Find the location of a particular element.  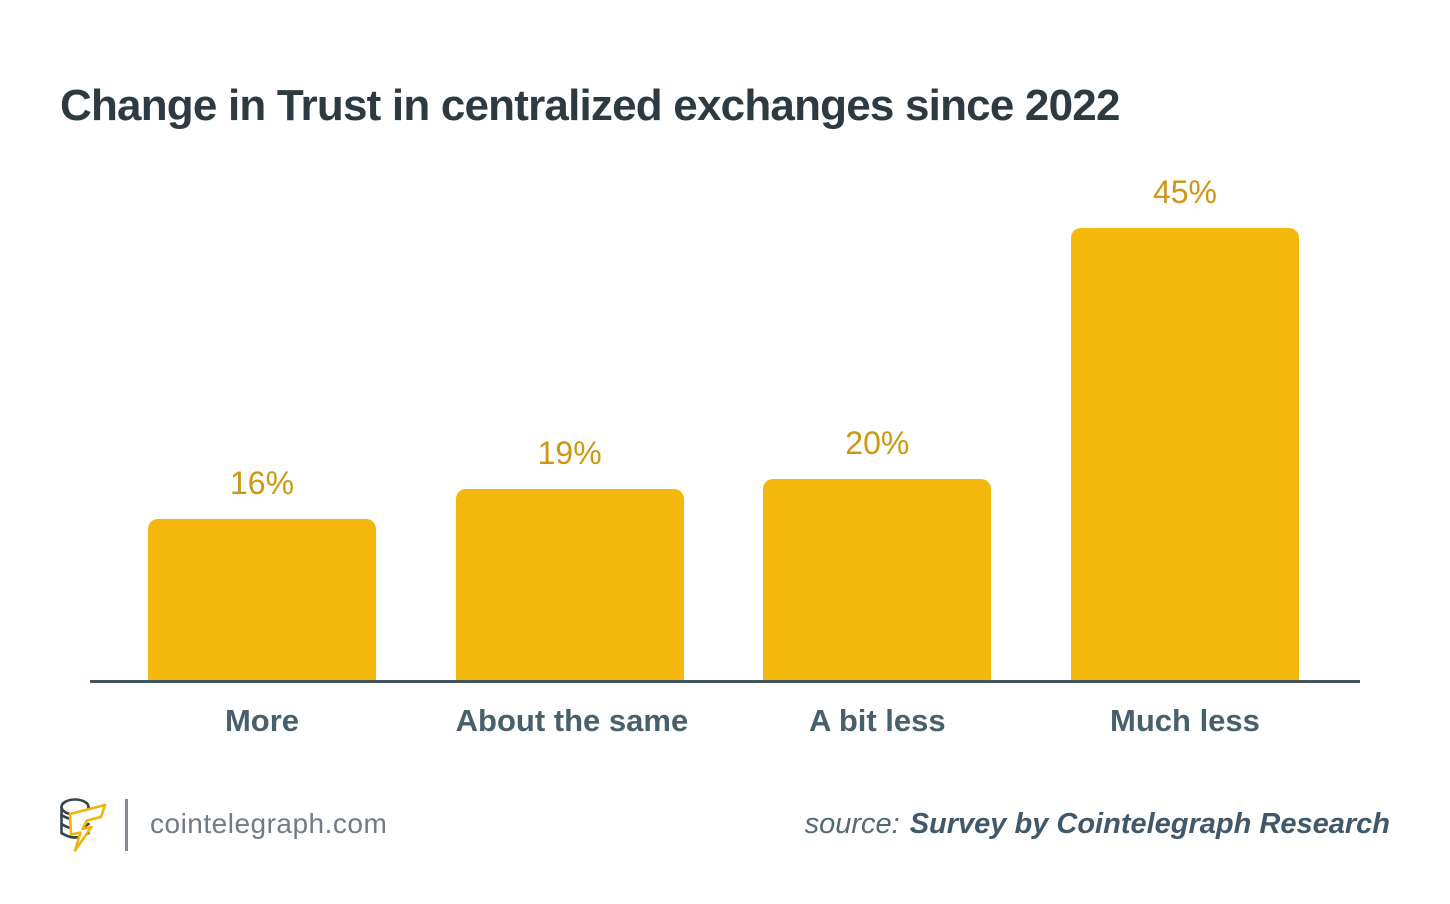

bar-column: 45% is located at coordinates (1184, 427).